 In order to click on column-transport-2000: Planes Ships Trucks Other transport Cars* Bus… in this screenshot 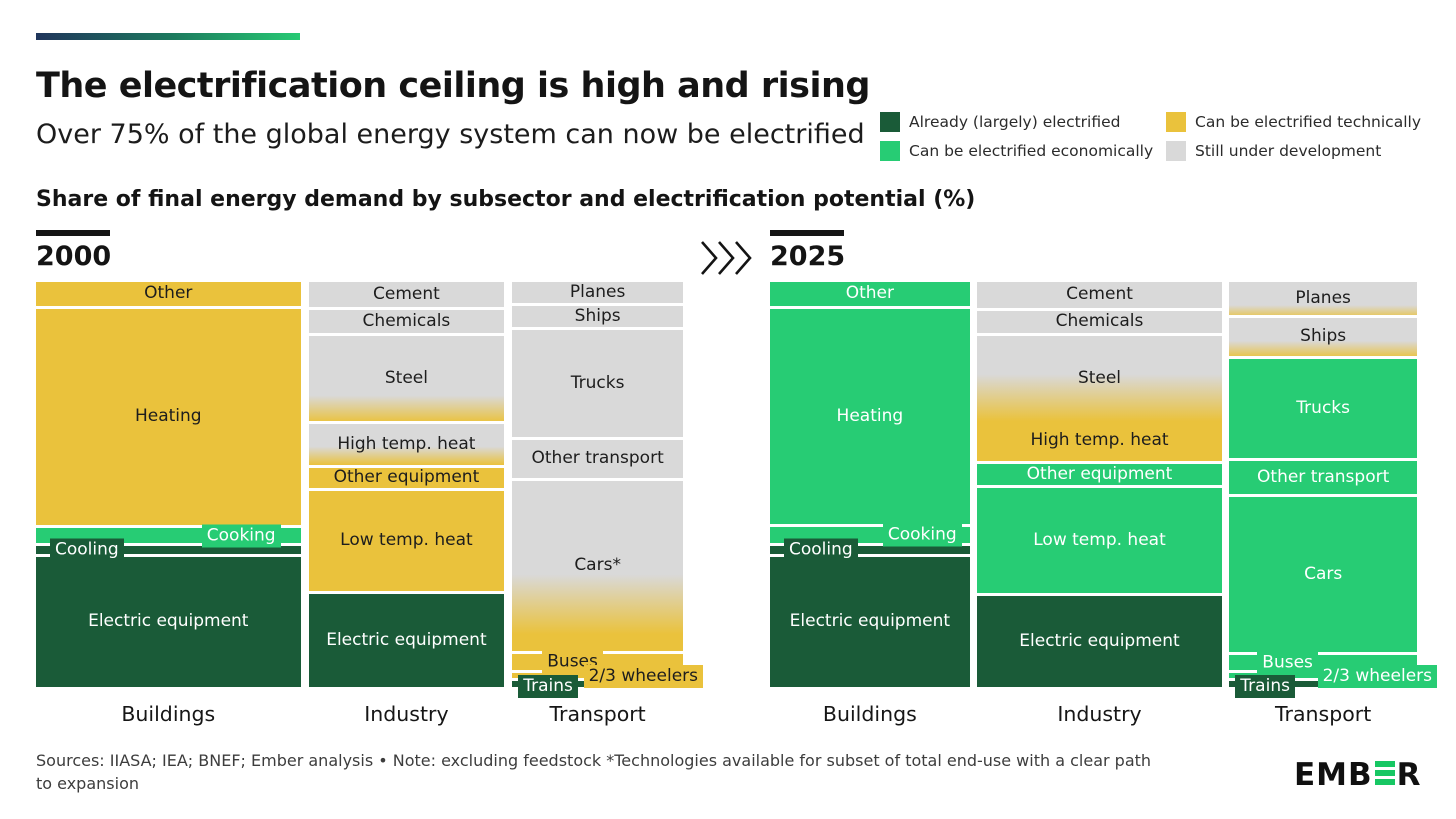, I will do `click(607, 490)`.